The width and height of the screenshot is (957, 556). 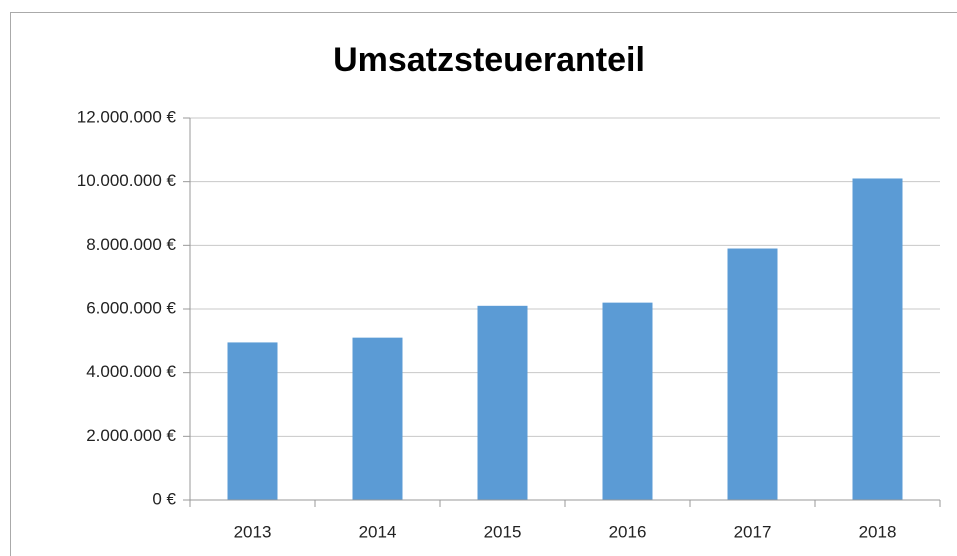 What do you see at coordinates (127, 116) in the screenshot?
I see `y-tick-label: 12.000.000 €` at bounding box center [127, 116].